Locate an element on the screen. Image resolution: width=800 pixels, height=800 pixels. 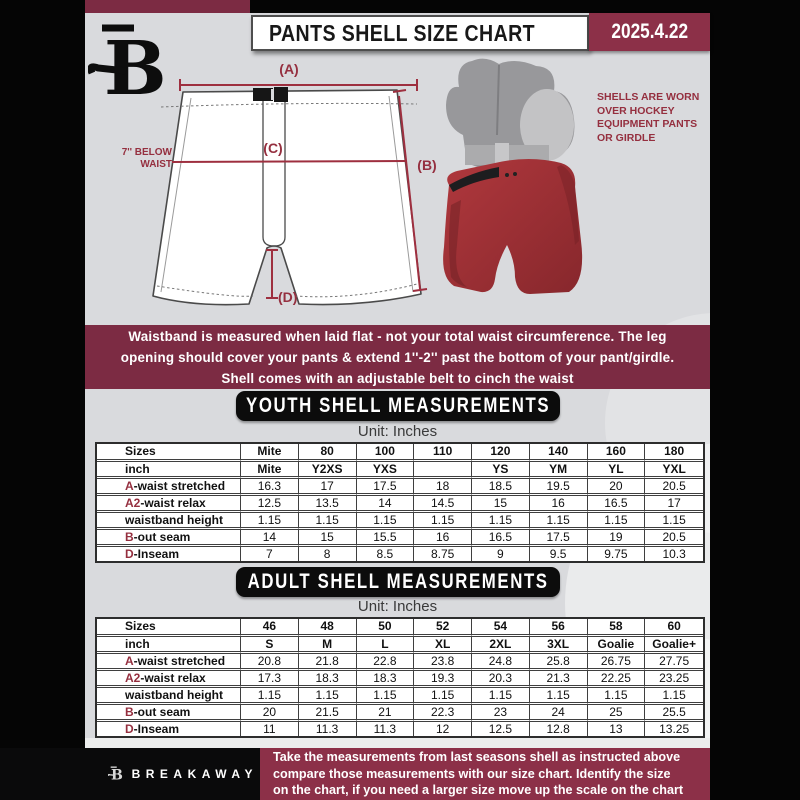
row-label: Sizes is located at coordinates (169, 626).